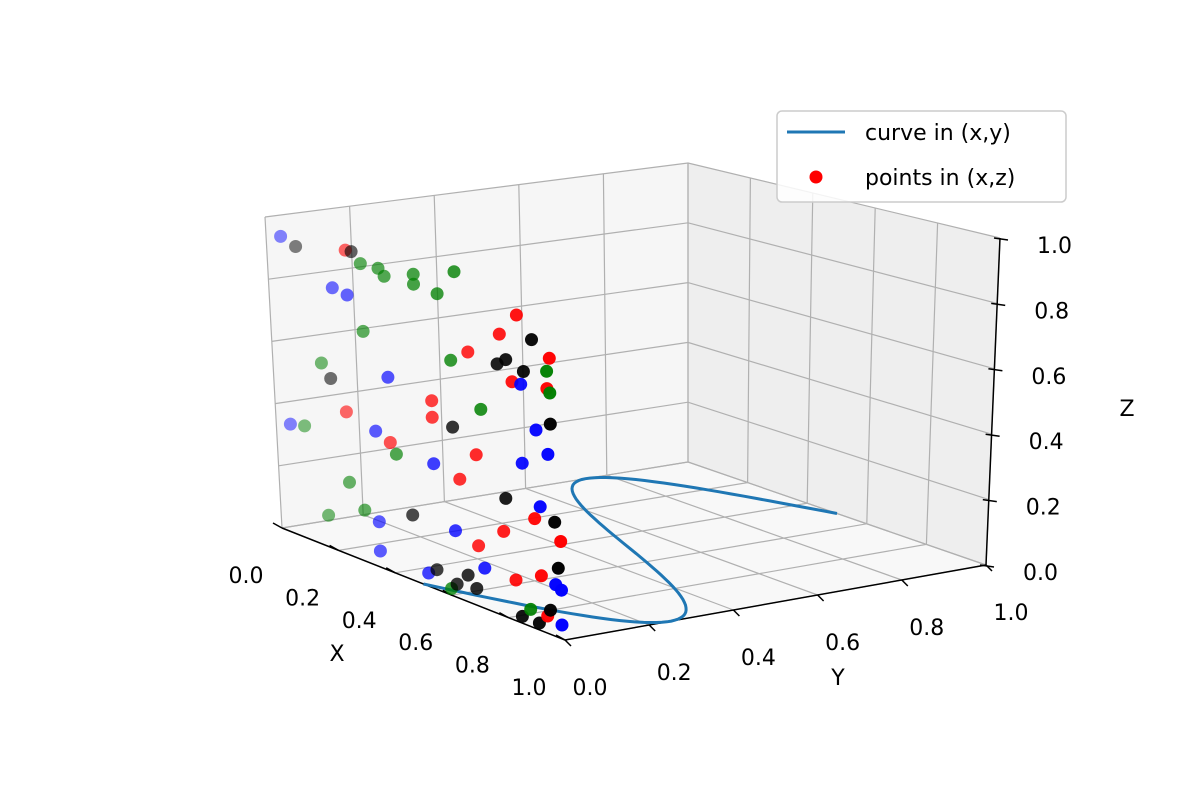  I want to click on z-tick-label: 1.0, so click(1054, 246).